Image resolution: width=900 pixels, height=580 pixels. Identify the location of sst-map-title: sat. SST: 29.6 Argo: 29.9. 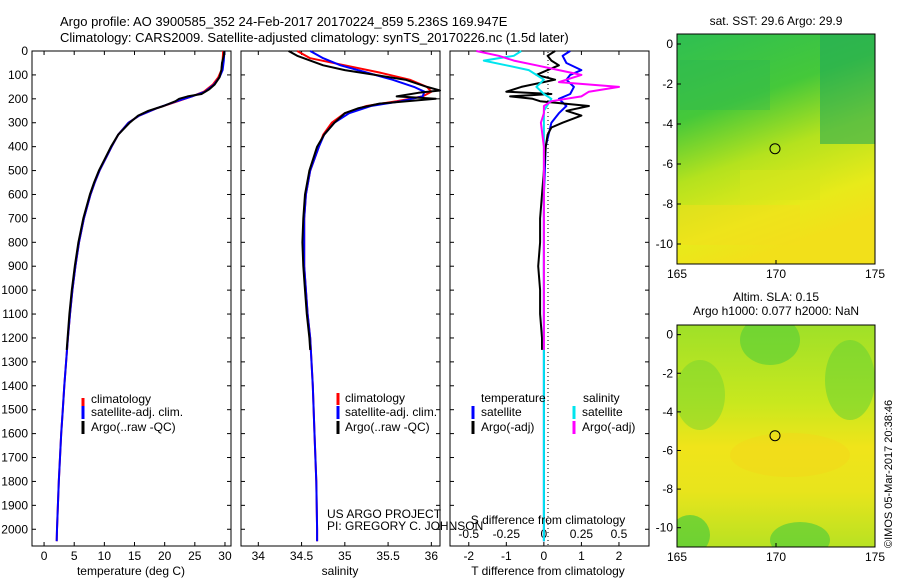
(776, 21).